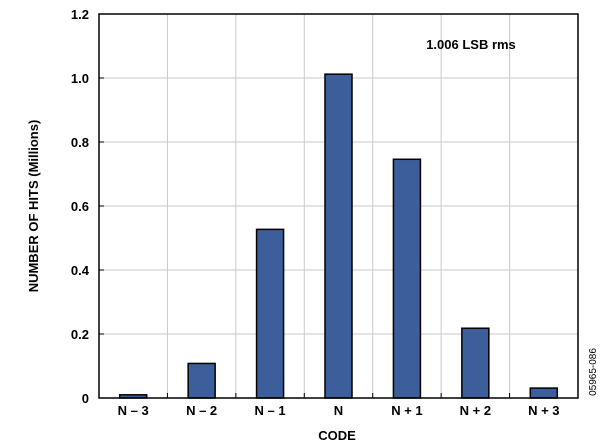  I want to click on x-tick-label: N + 3, so click(543, 410).